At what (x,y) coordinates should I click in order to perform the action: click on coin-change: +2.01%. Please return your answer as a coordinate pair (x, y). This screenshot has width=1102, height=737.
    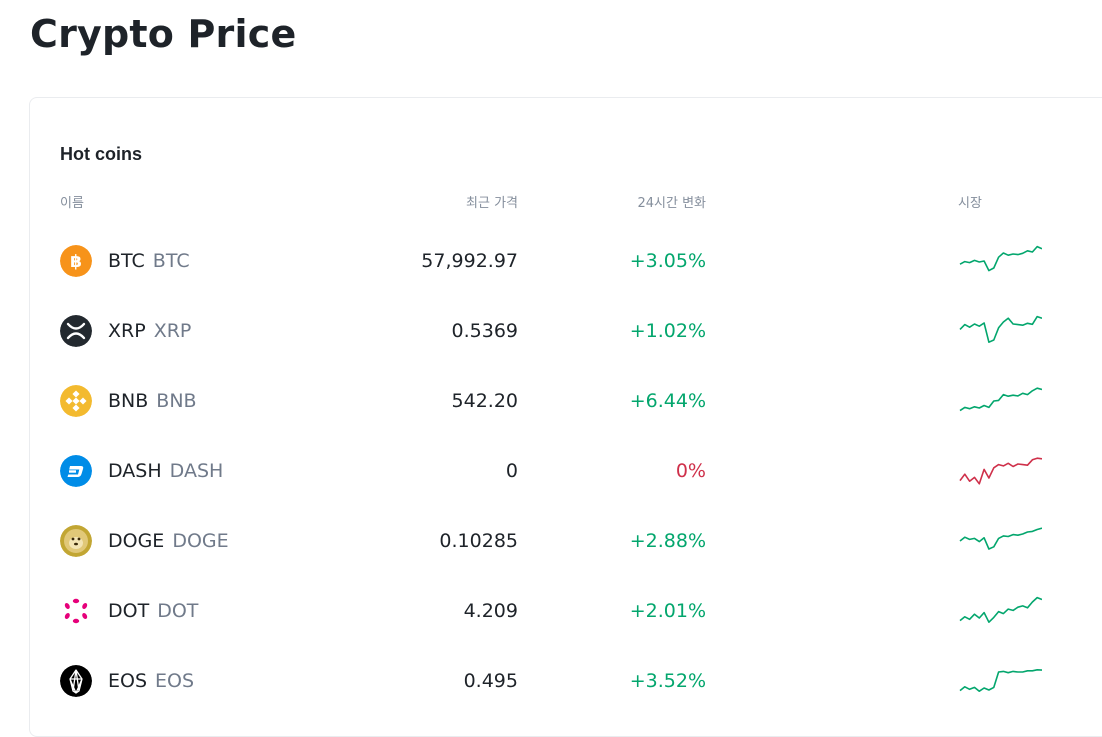
    Looking at the image, I should click on (667, 611).